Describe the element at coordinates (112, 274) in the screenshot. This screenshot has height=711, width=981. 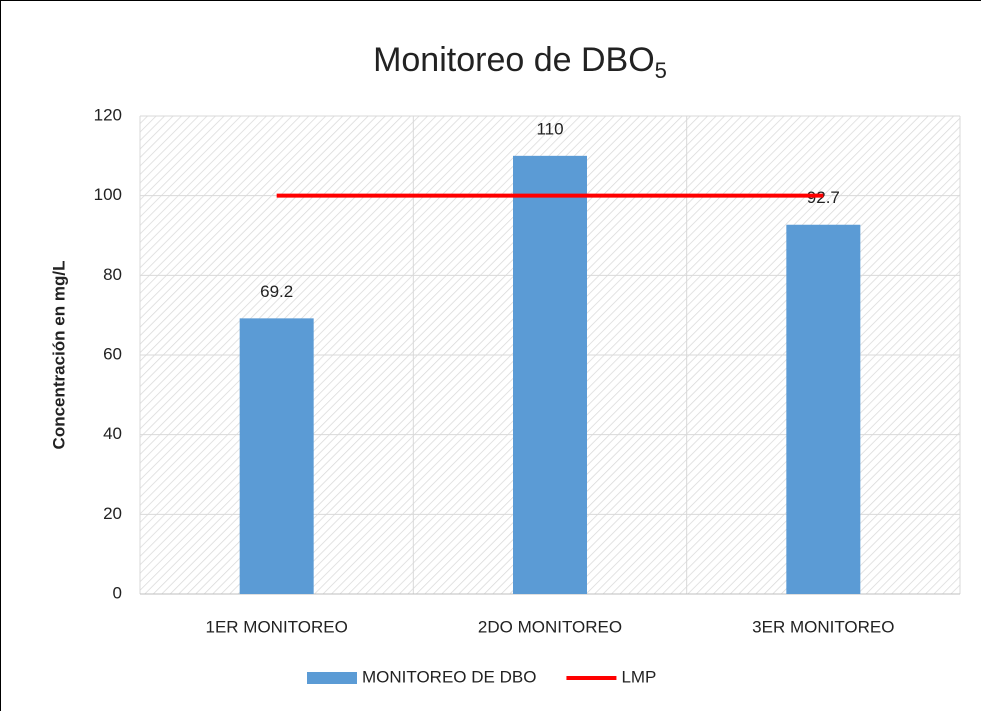
I see `y-tick-label: 80` at that location.